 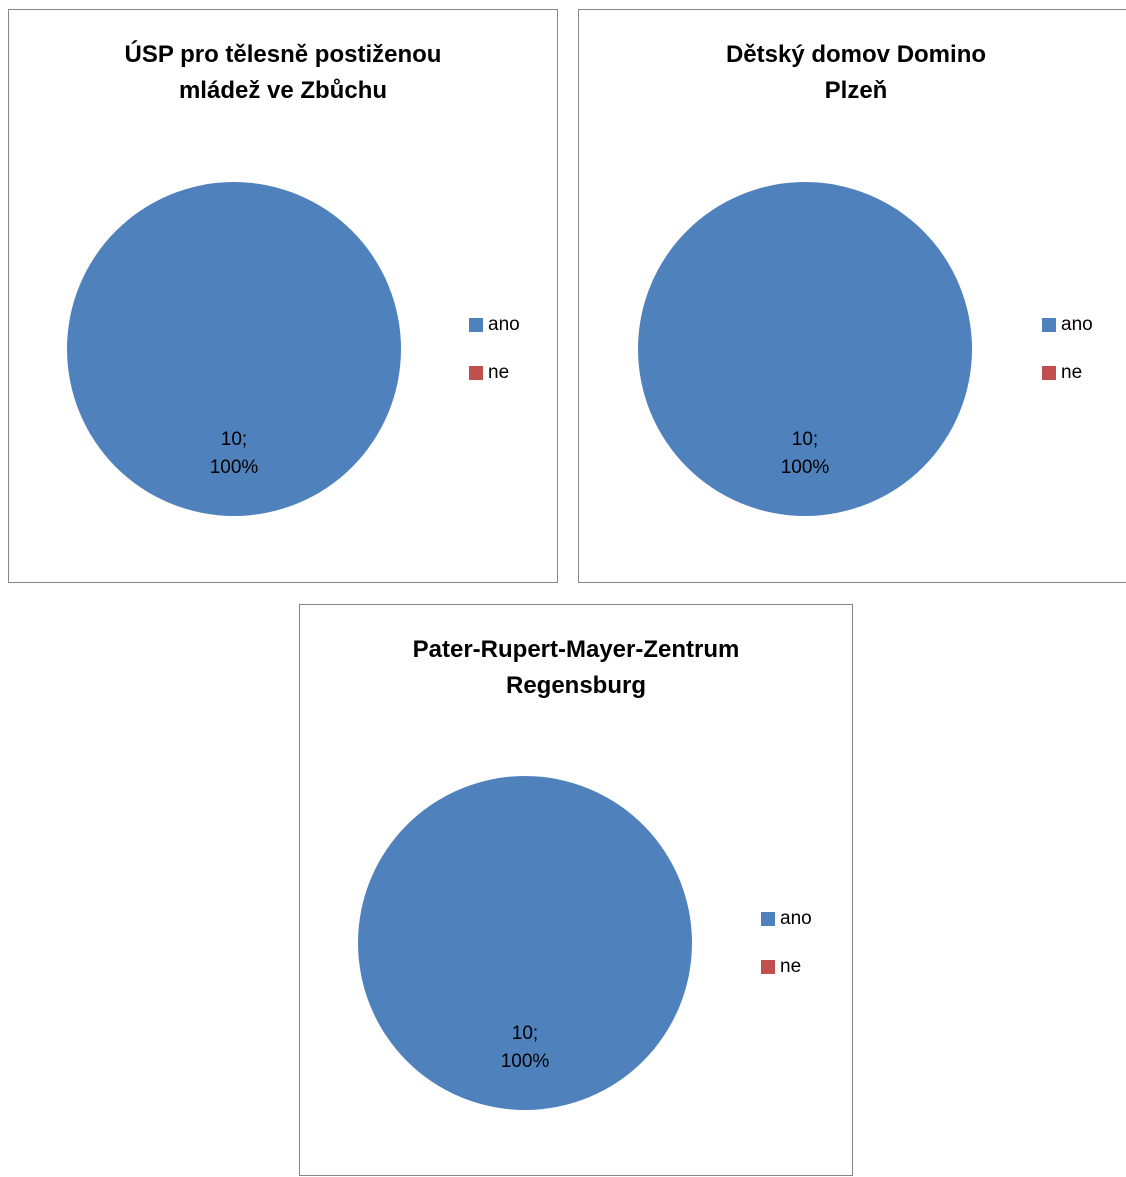 I want to click on chart-title-line: Plzeň, so click(x=856, y=90).